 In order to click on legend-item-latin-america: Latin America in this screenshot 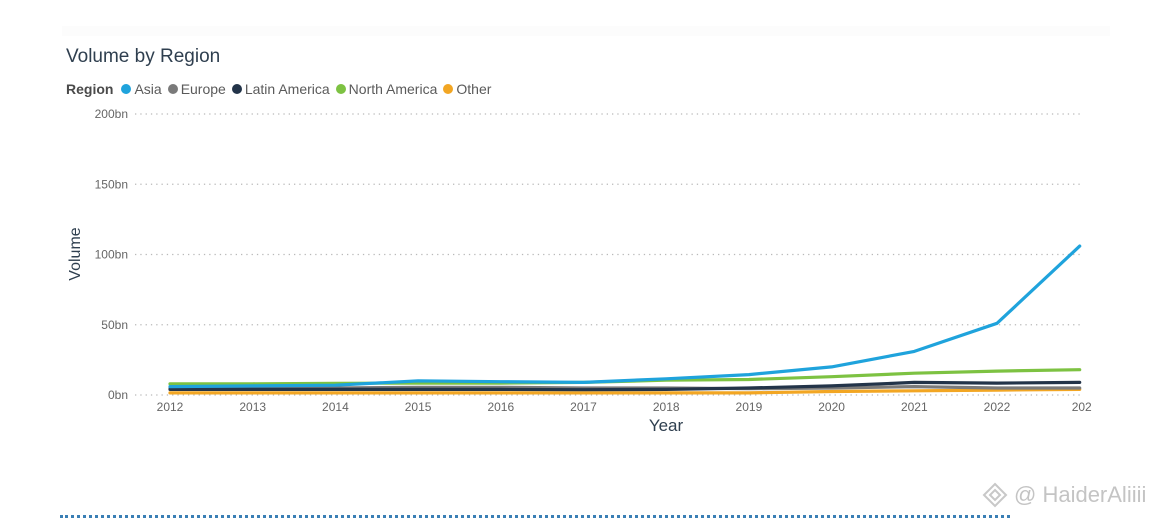, I will do `click(280, 89)`.